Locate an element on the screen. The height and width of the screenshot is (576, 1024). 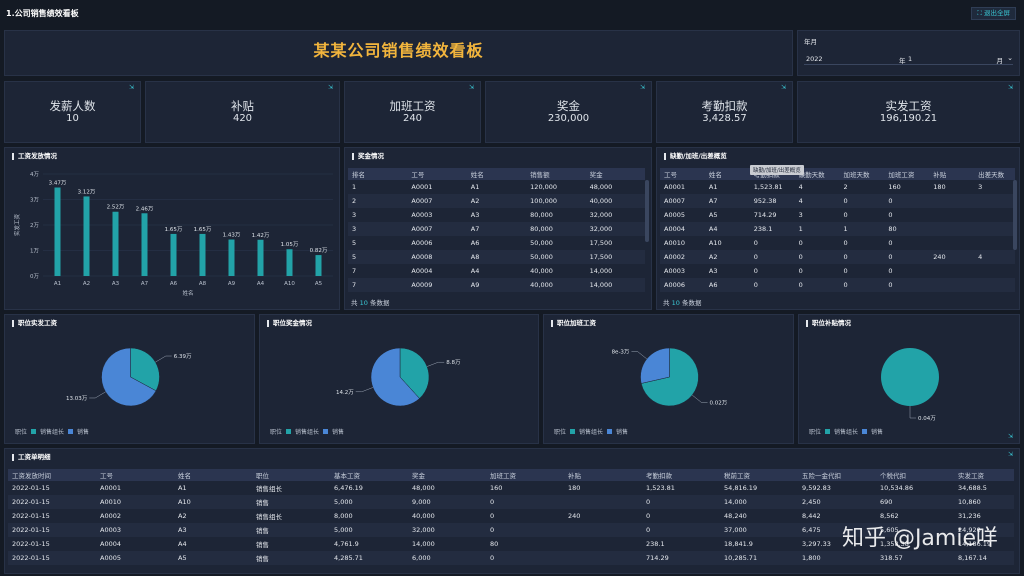
column-header: 五险一金代扣 is located at coordinates (837, 475).